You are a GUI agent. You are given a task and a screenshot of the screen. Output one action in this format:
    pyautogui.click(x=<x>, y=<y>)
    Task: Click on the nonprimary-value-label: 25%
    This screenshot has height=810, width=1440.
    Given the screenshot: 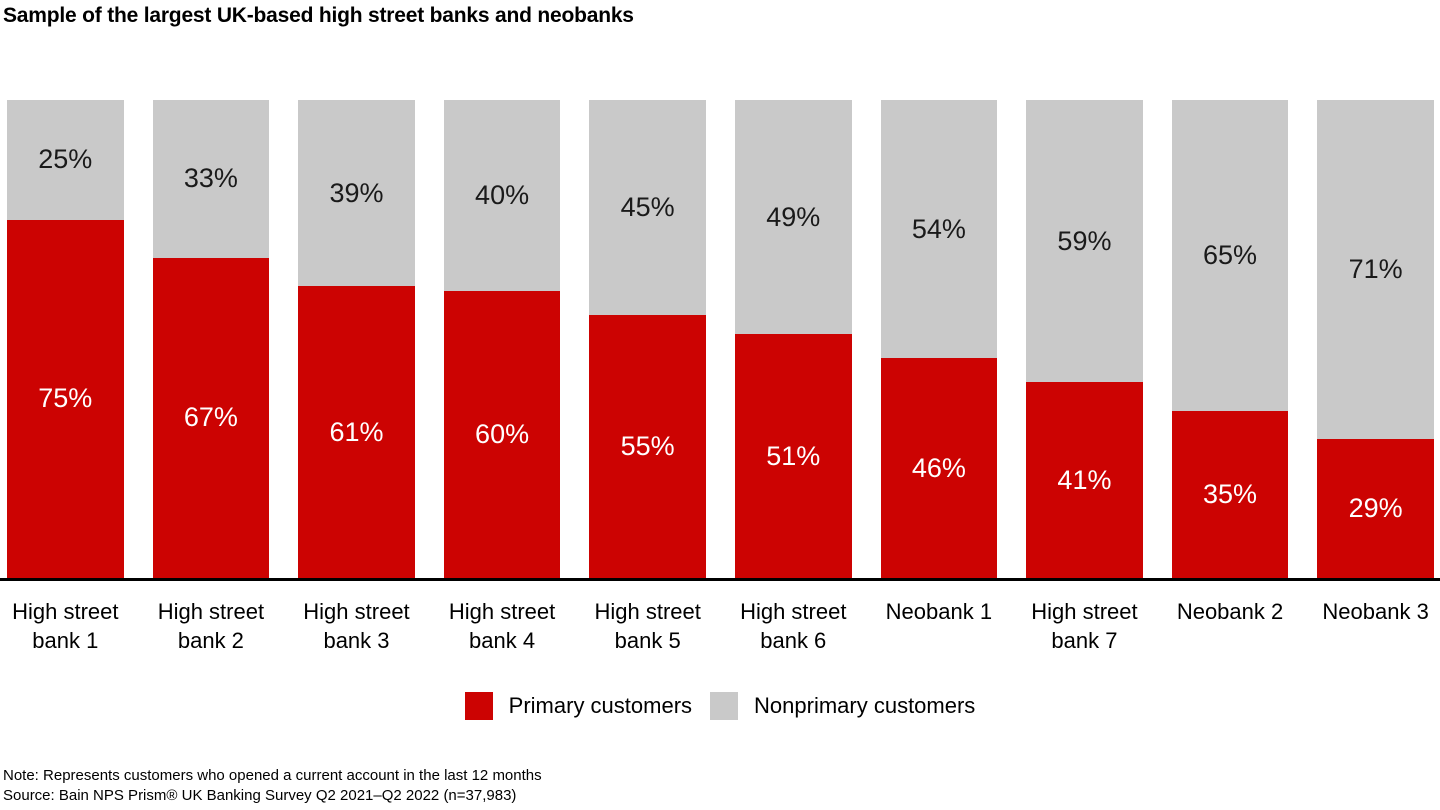 What is the action you would take?
    pyautogui.click(x=65, y=159)
    